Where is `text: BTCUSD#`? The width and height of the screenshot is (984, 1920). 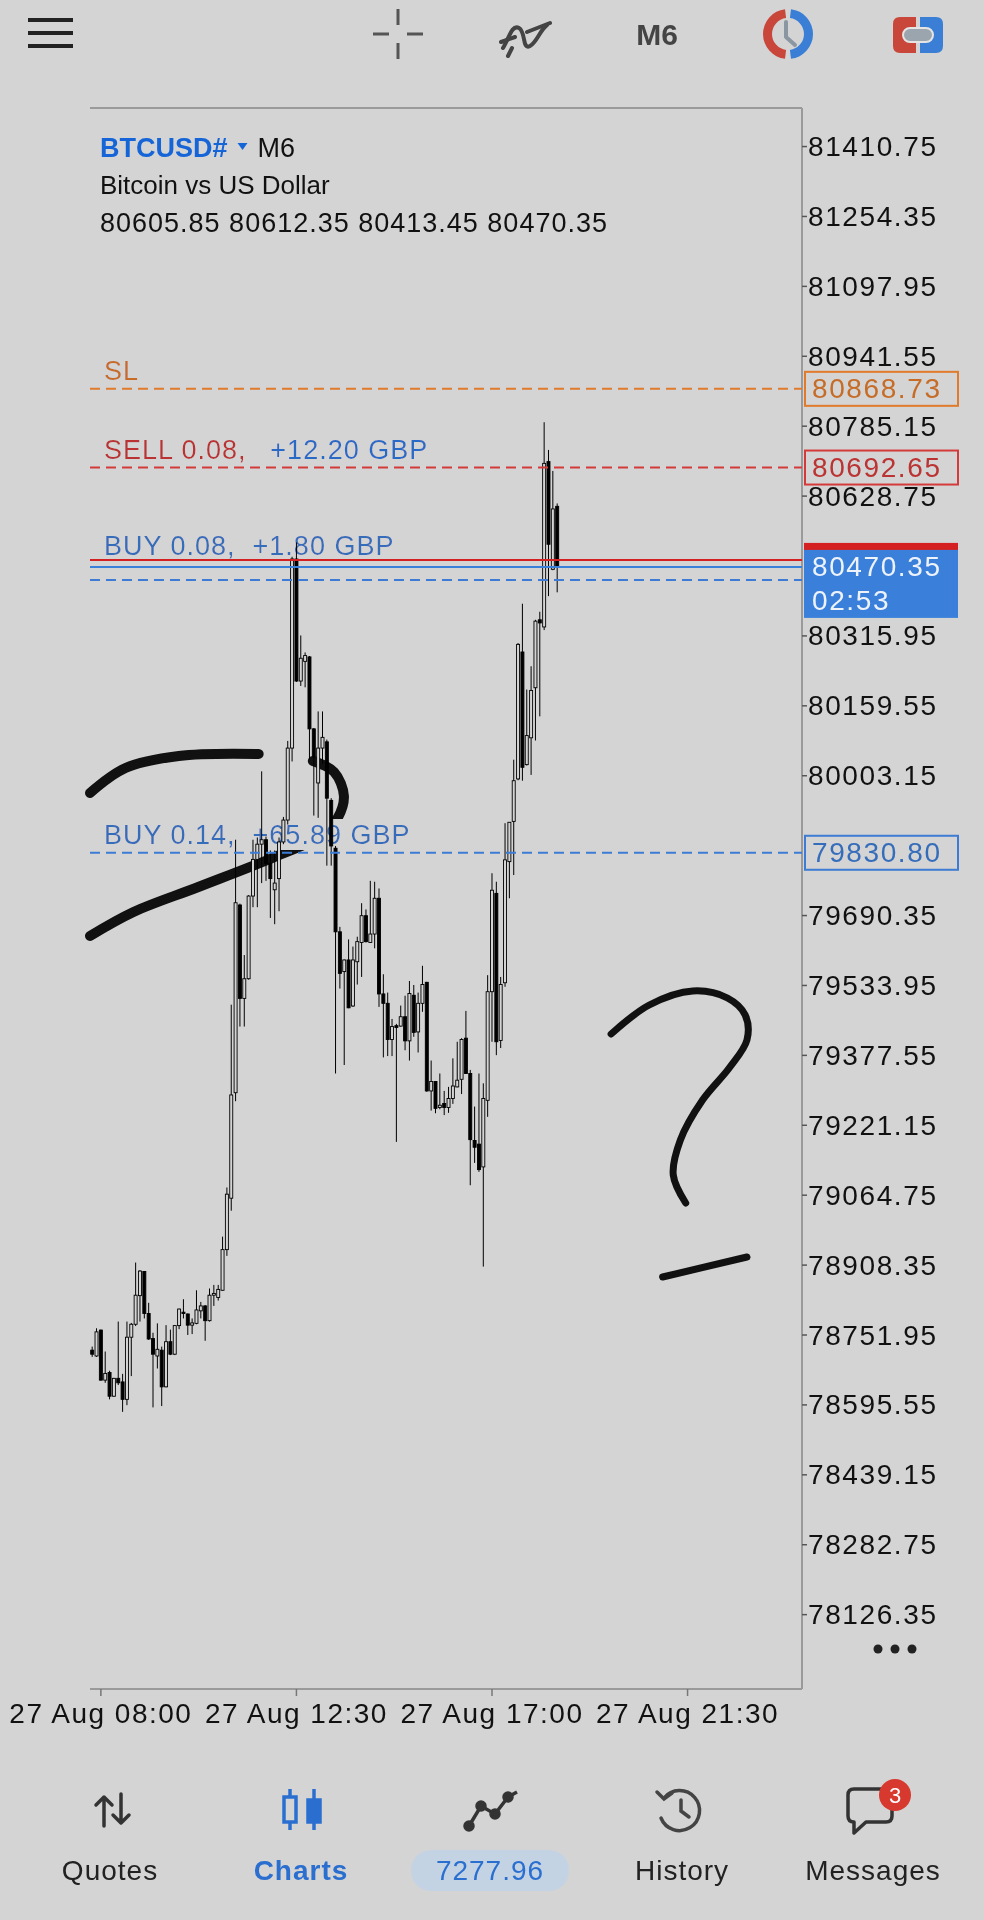
text: BTCUSD# is located at coordinates (164, 148).